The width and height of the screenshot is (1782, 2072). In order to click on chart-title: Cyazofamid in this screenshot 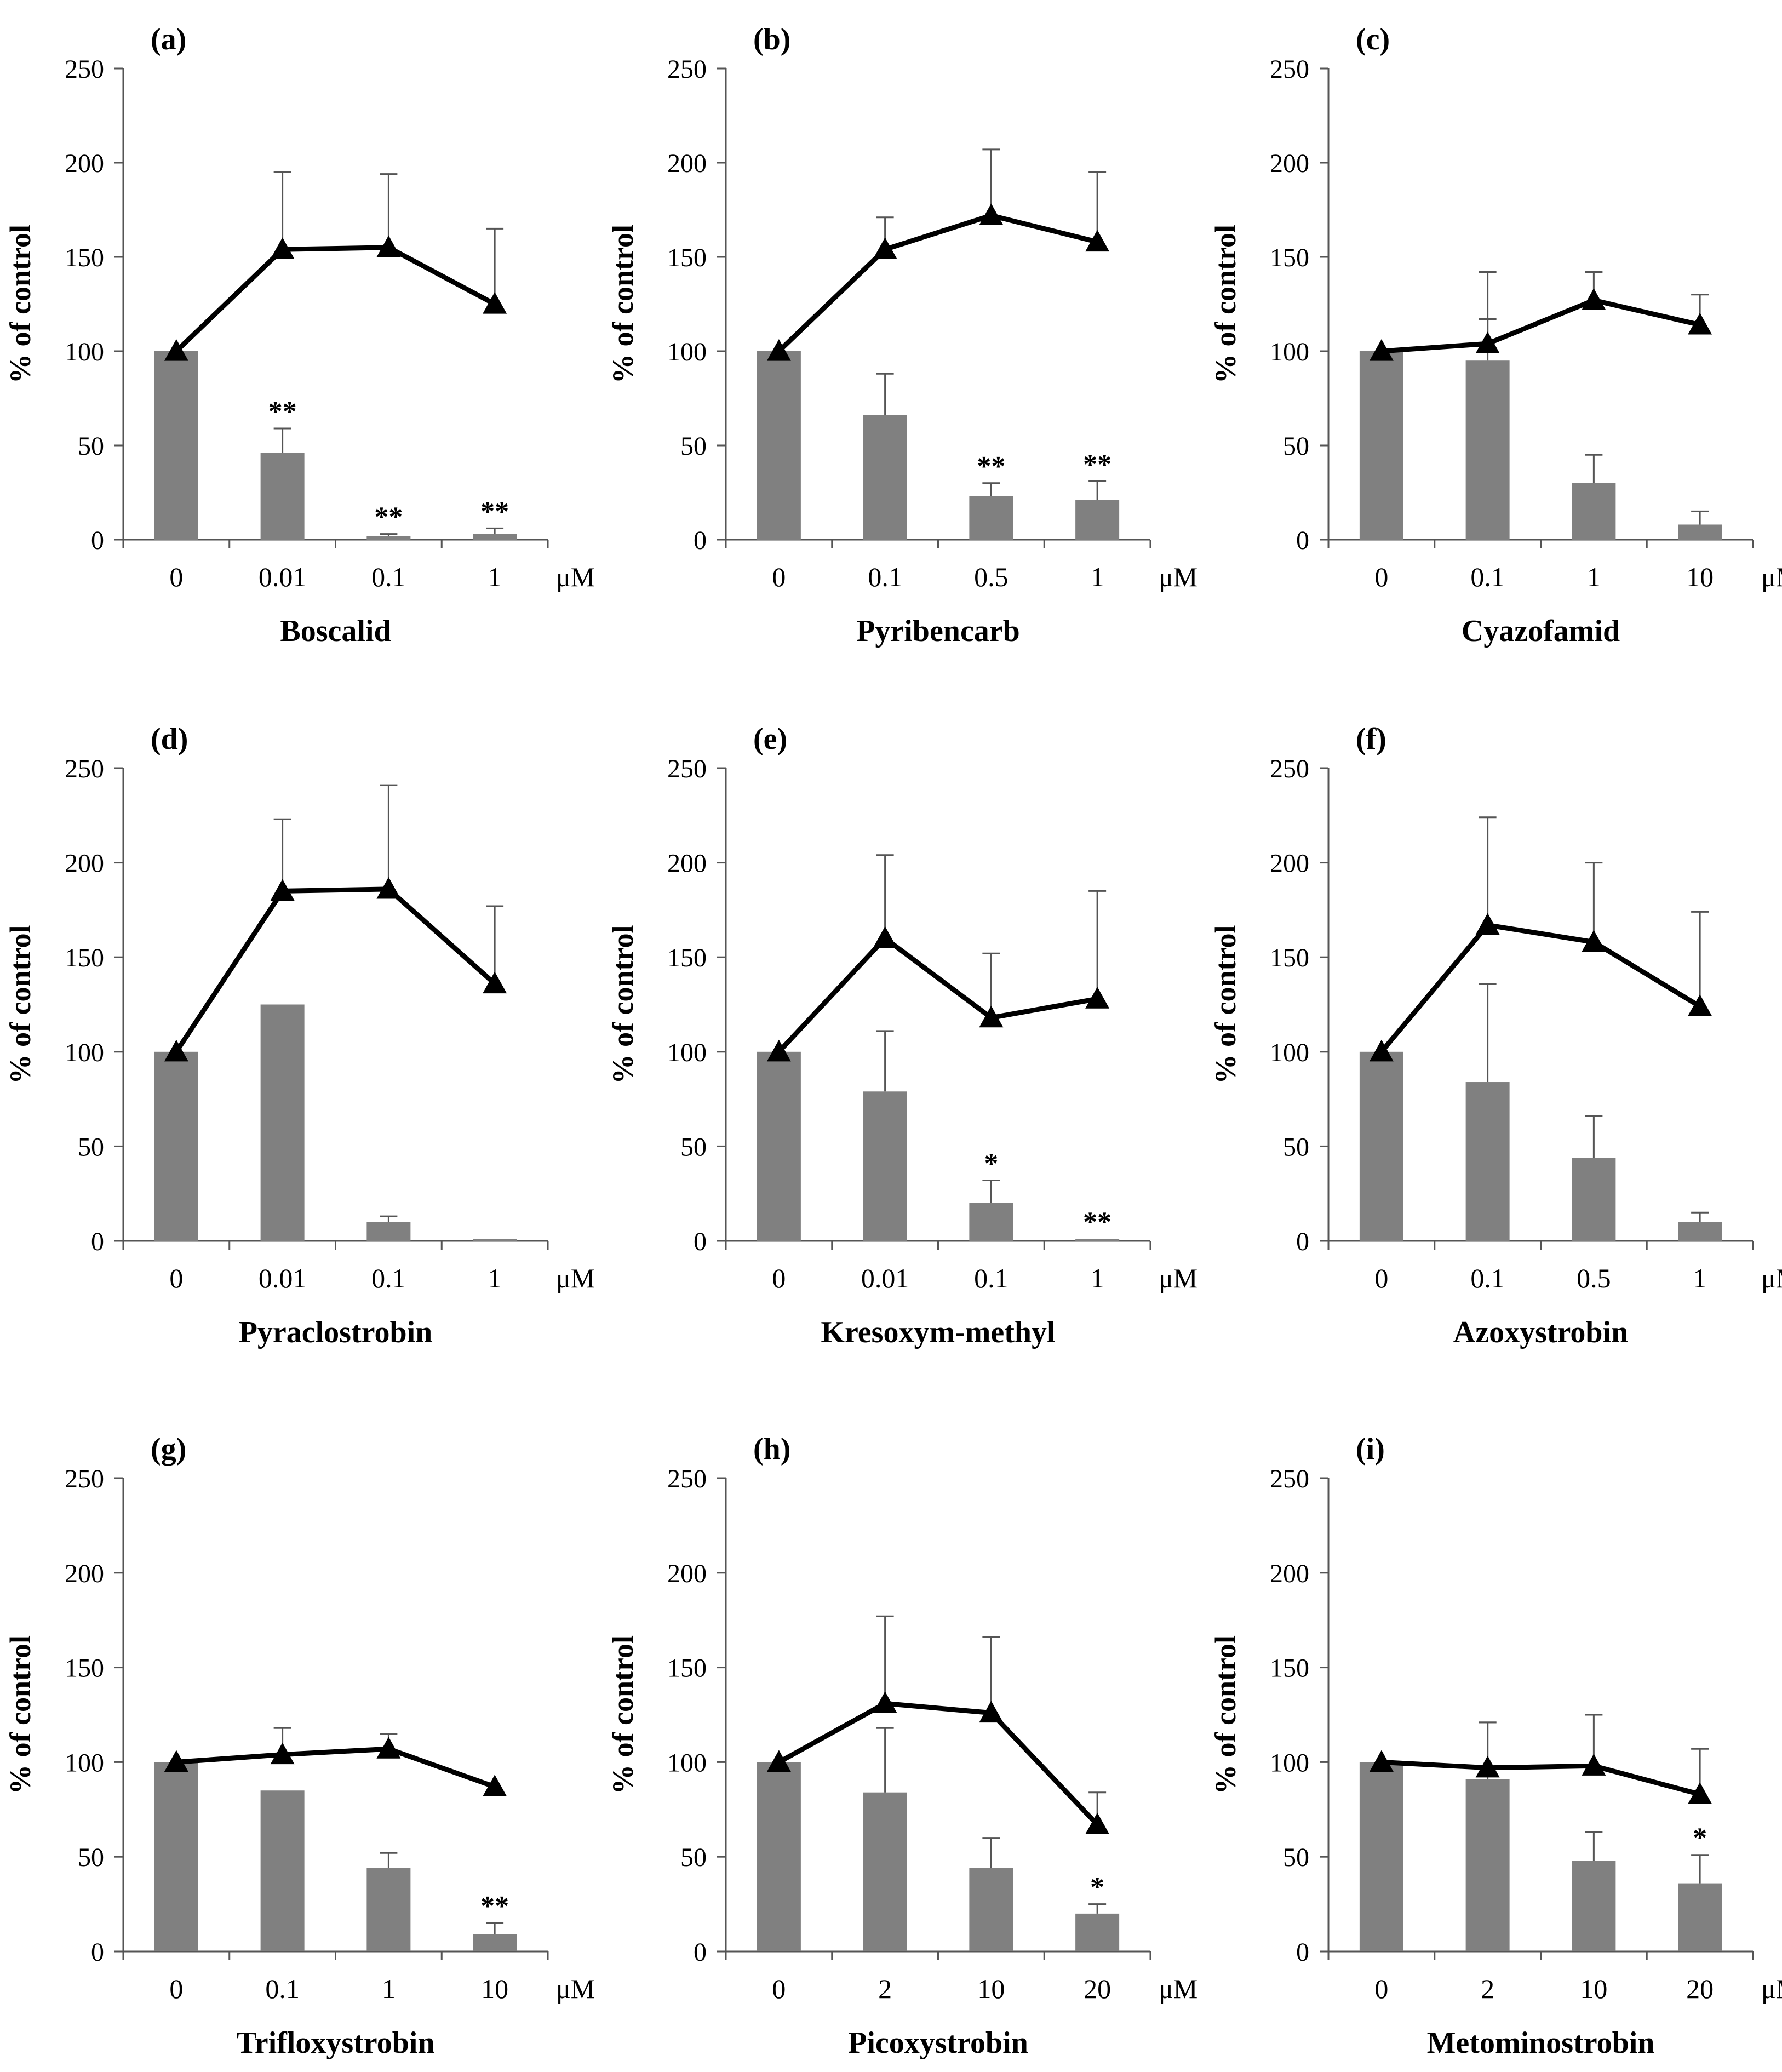, I will do `click(1541, 631)`.